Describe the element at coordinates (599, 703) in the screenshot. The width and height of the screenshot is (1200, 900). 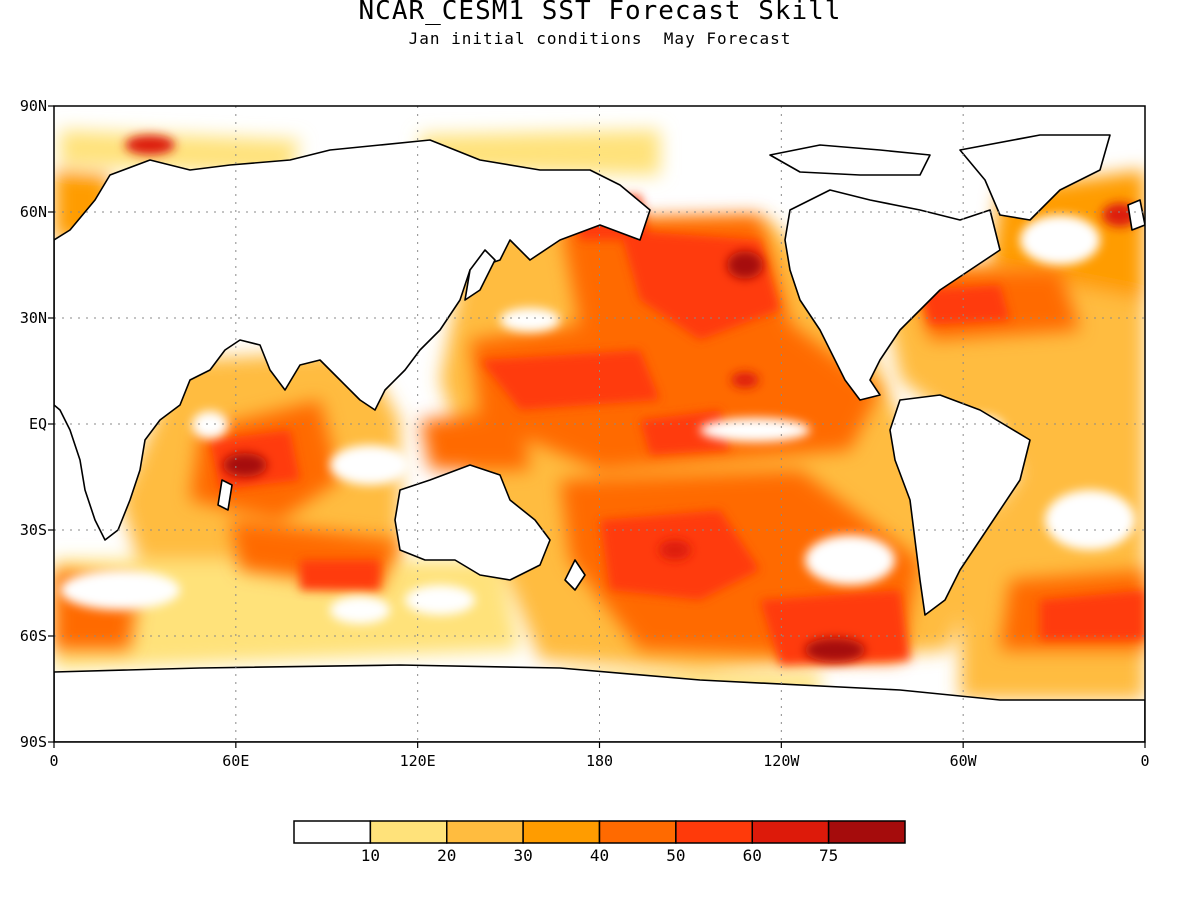
I see `antarctica-land` at that location.